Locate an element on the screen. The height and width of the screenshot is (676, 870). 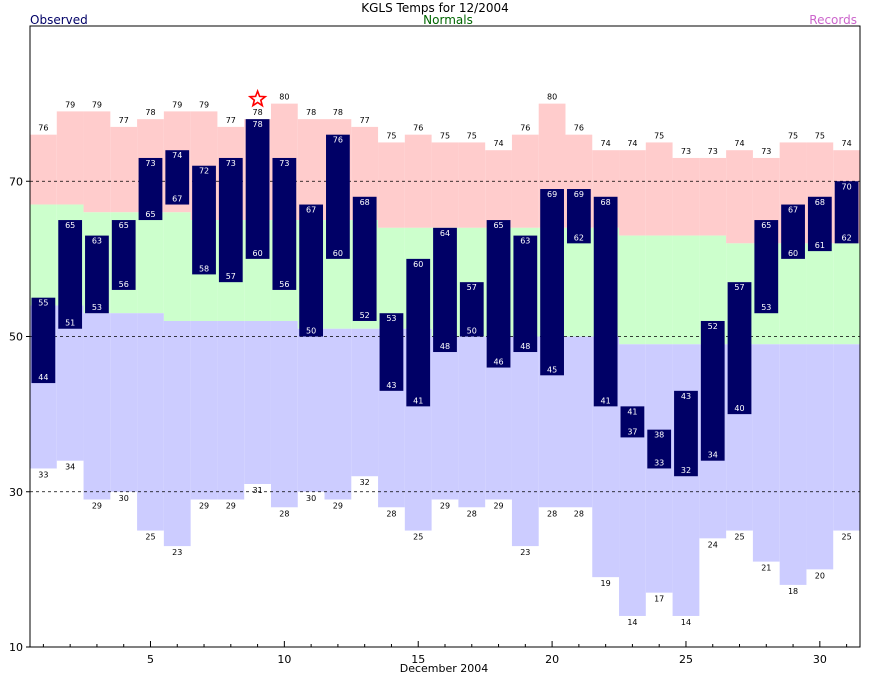
observed-high-label: 57 is located at coordinates (739, 287).